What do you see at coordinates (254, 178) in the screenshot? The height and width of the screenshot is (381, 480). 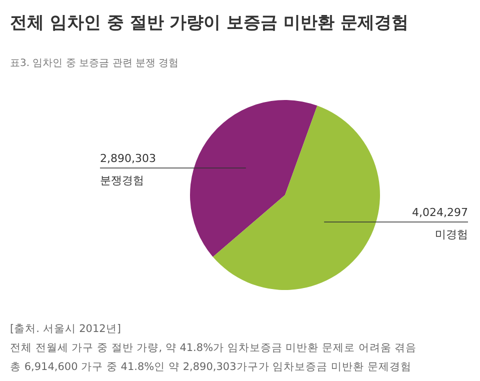 I see `pie-slice` at bounding box center [254, 178].